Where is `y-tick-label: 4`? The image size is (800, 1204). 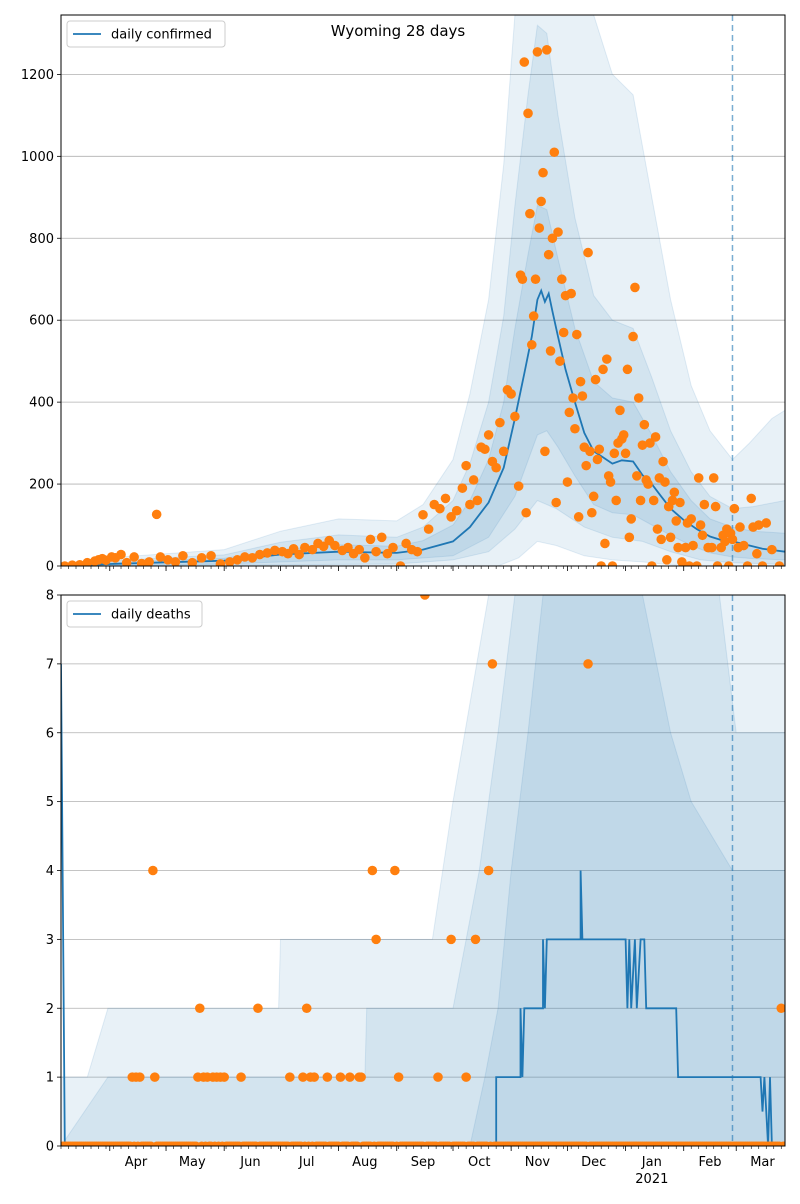
y-tick-label: 4 is located at coordinates (50, 871).